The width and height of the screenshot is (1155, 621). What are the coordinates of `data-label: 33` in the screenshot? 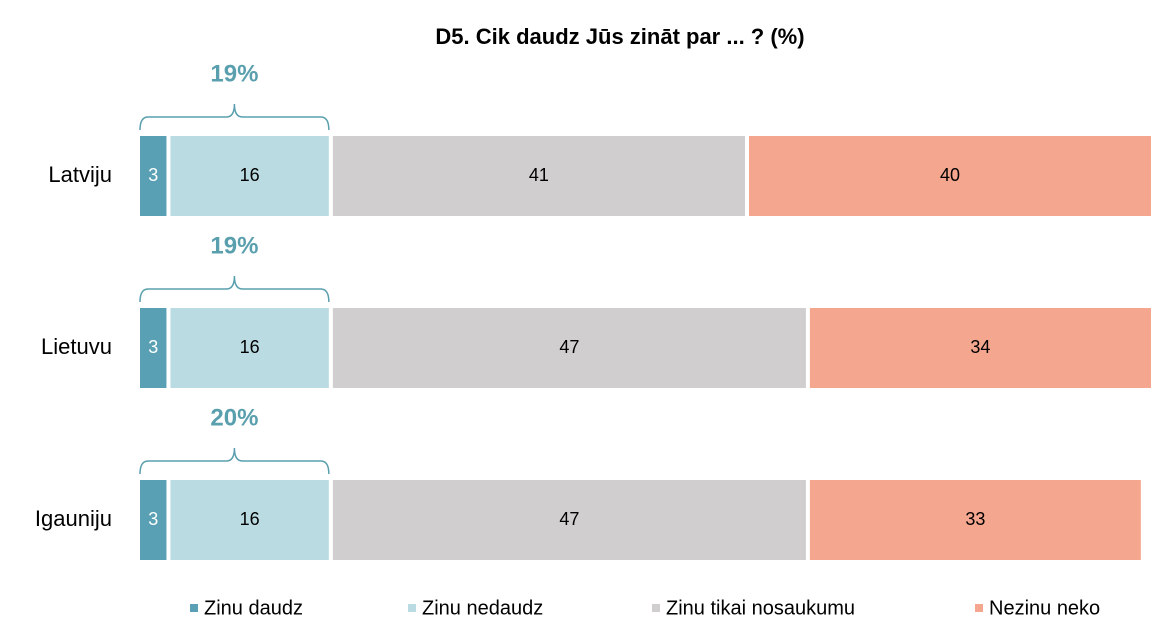 It's located at (975, 519).